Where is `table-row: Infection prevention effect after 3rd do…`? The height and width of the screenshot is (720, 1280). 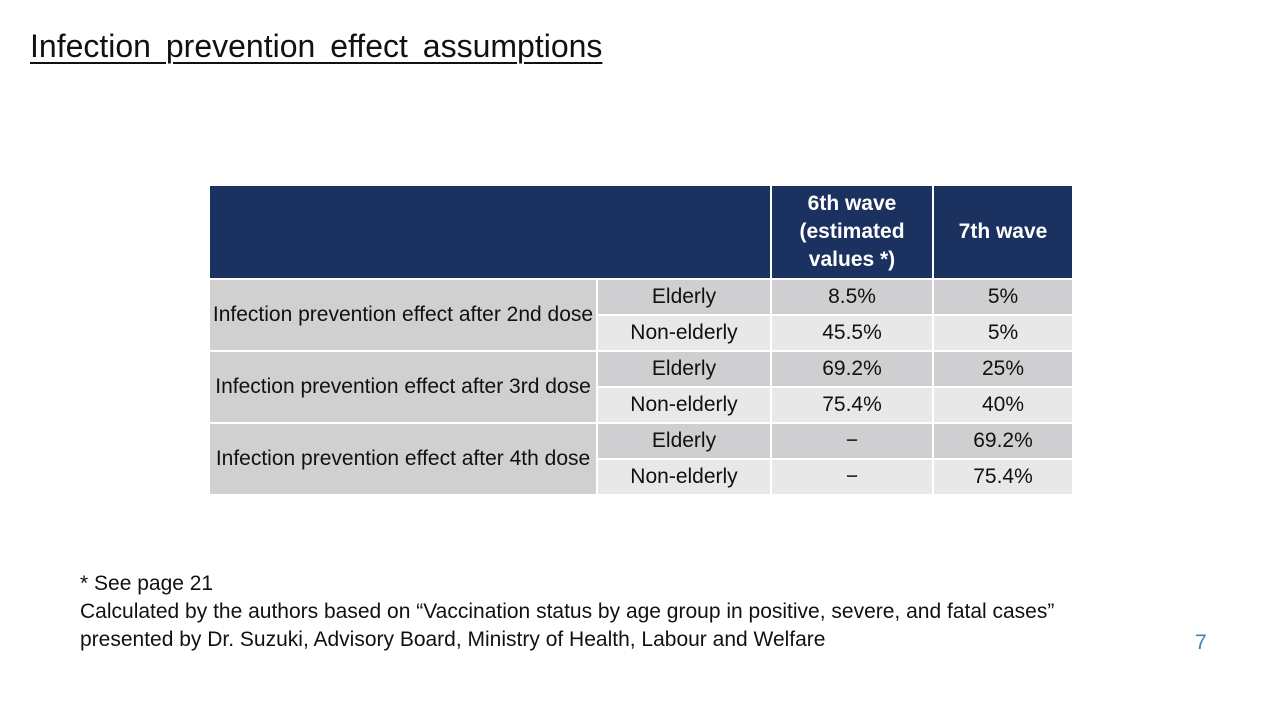
table-row: Infection prevention effect after 3rd do… is located at coordinates (641, 387).